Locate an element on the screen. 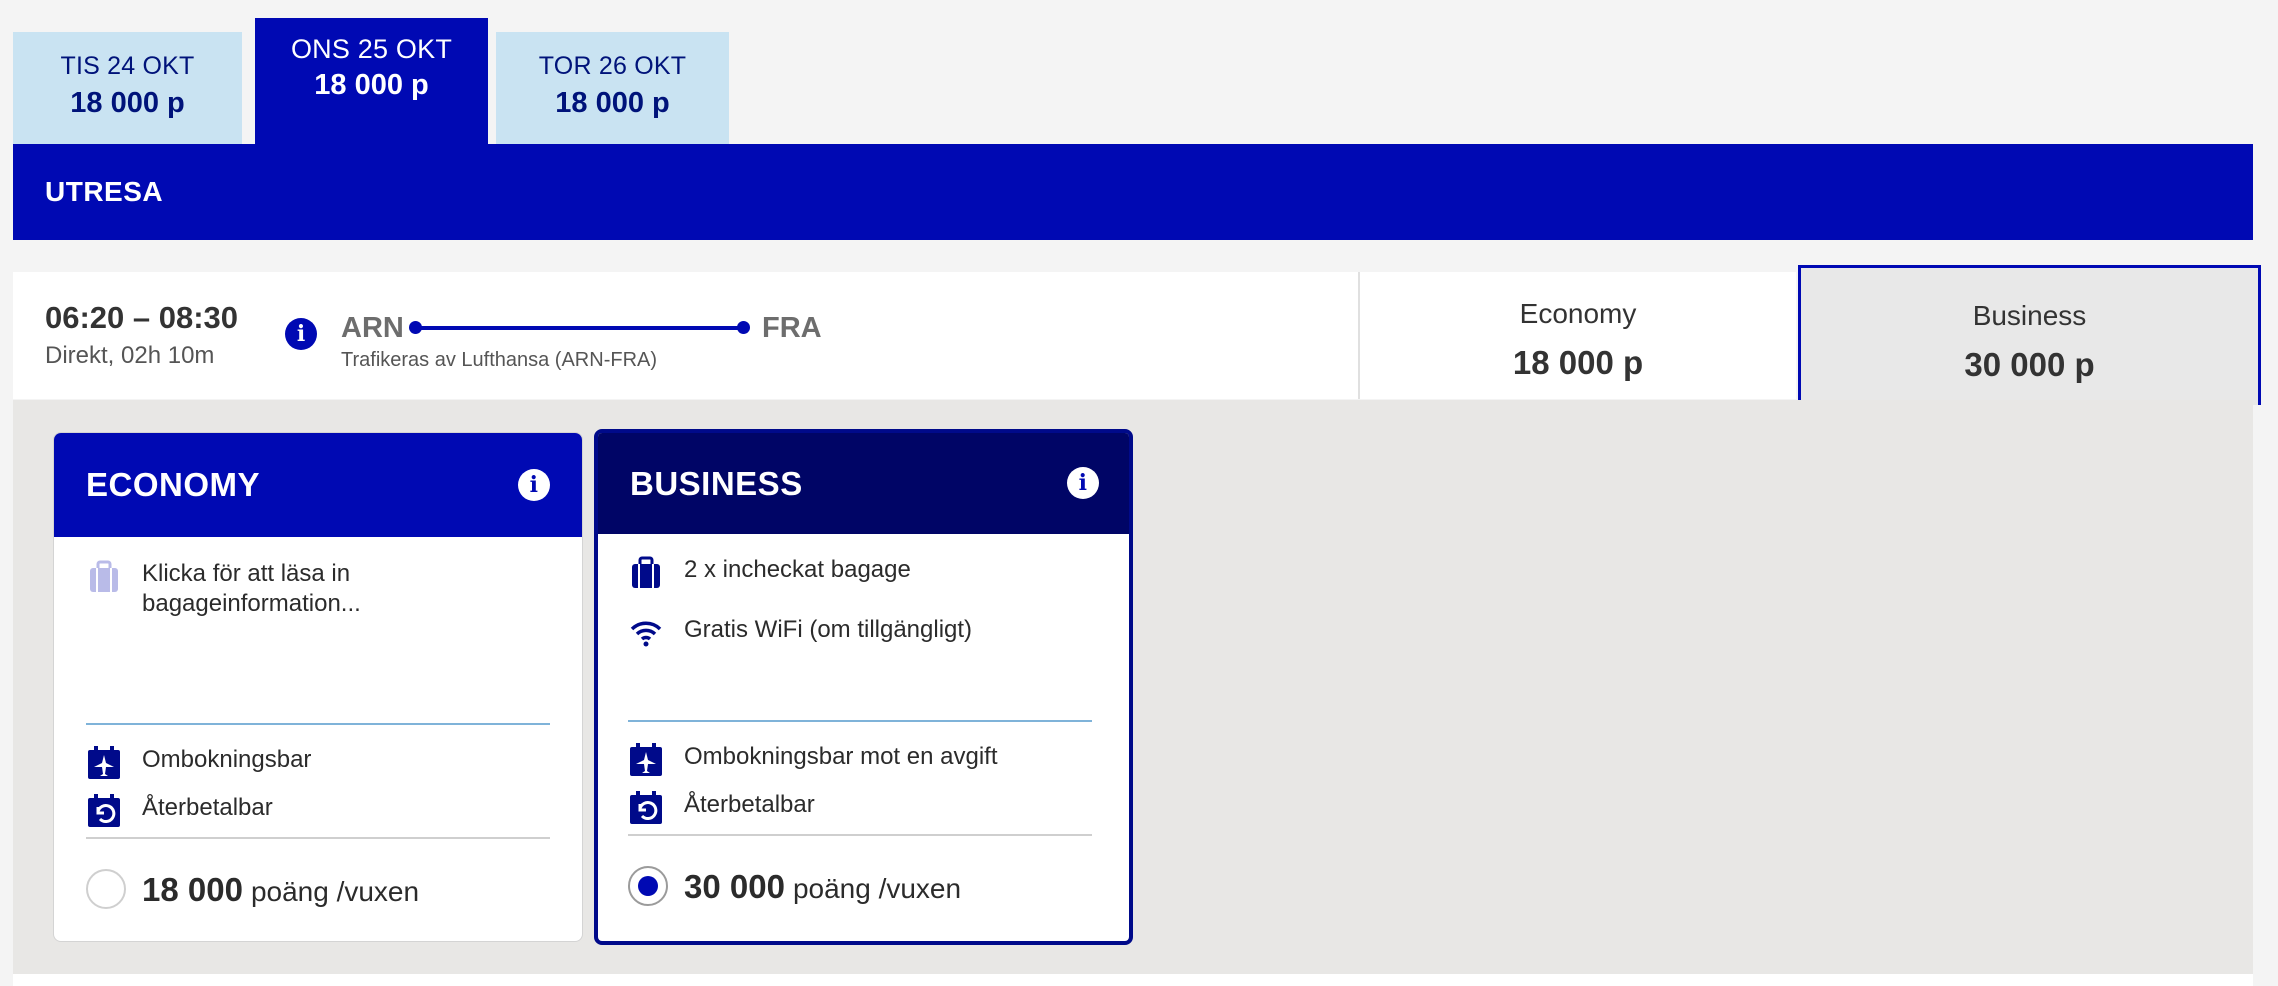 The image size is (2278, 986). date-tab-tue-24-oct: TIS 24 OKT 18 000 p is located at coordinates (127, 88).